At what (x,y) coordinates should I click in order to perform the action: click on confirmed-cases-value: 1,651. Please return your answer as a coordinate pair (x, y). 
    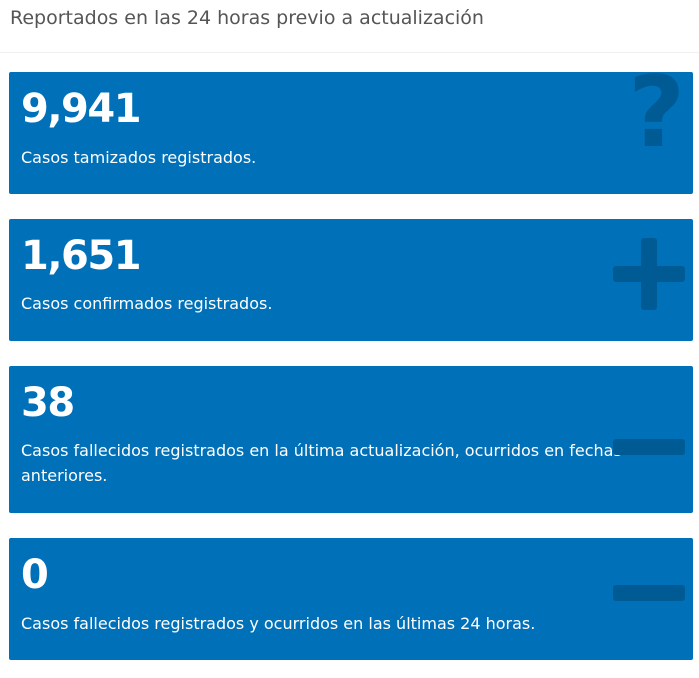
    Looking at the image, I should click on (81, 256).